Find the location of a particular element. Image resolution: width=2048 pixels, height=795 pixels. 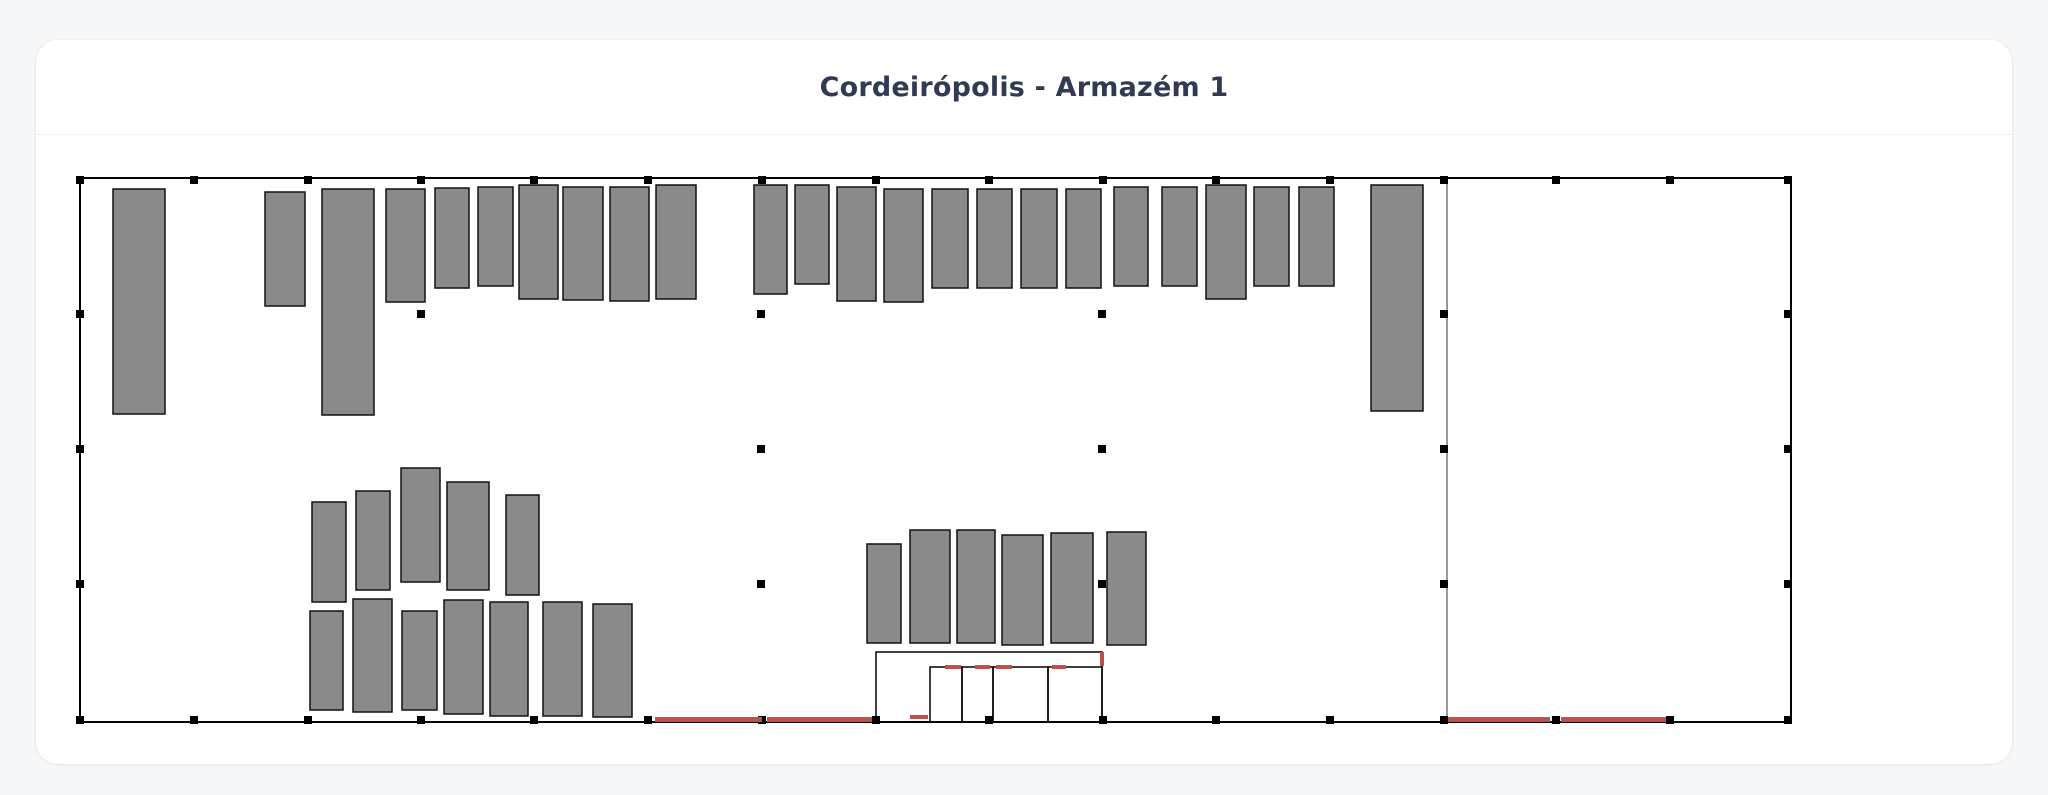

warehouse-title: Cordeirópolis - Armazém 1 is located at coordinates (1024, 87).